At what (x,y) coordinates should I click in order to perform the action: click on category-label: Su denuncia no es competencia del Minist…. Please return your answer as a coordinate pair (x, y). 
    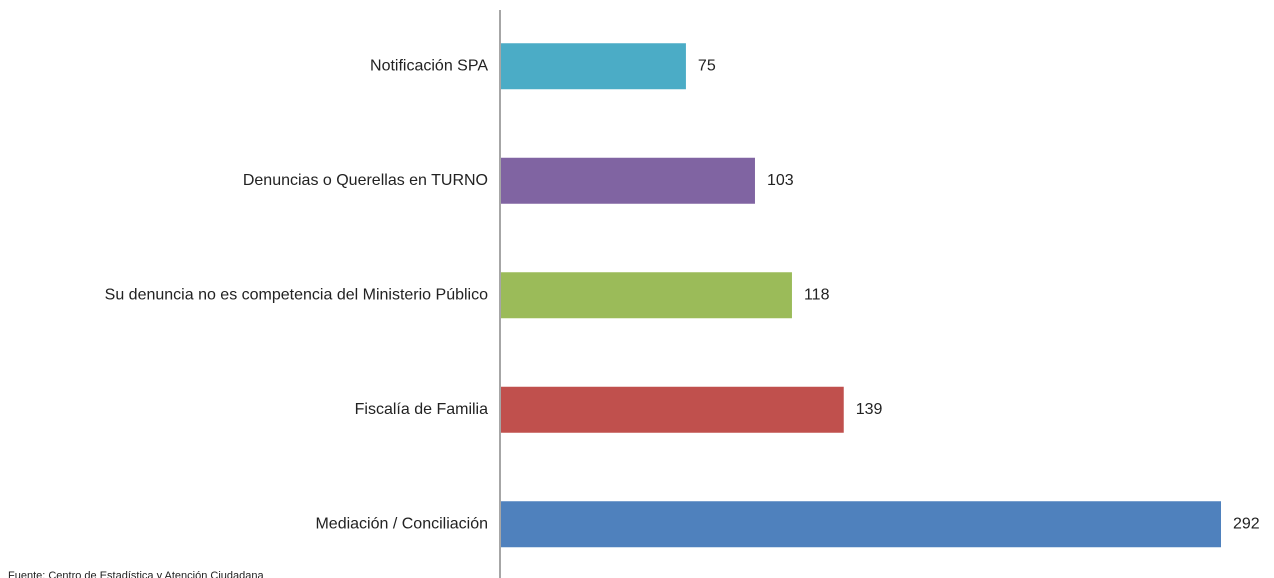
    Looking at the image, I should click on (296, 294).